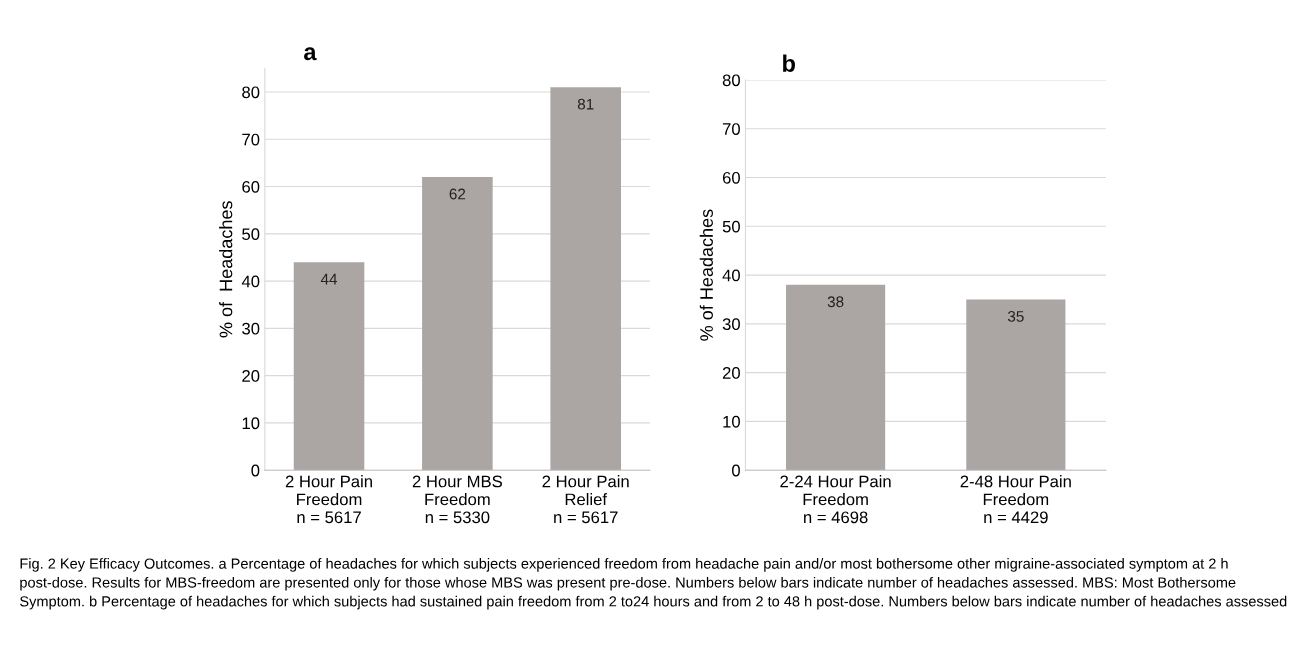  Describe the element at coordinates (457, 194) in the screenshot. I see `data-label: 62` at that location.